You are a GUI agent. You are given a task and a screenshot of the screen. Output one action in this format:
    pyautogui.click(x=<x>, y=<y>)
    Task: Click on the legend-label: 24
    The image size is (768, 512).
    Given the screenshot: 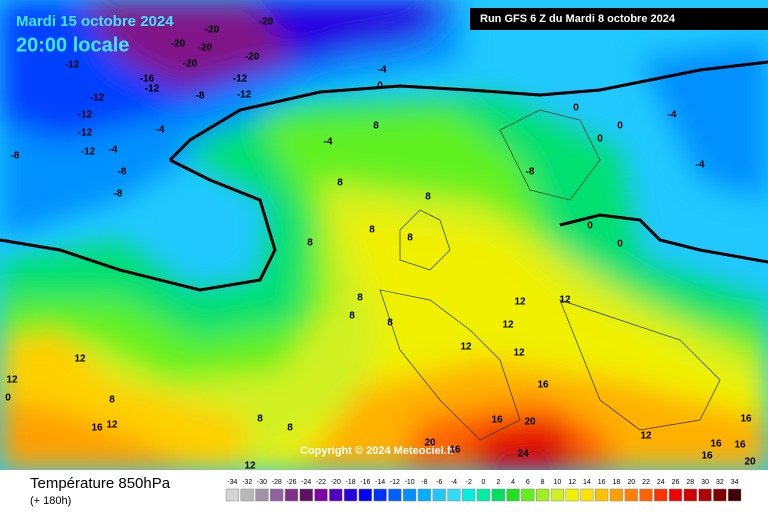 What is the action you would take?
    pyautogui.click(x=661, y=482)
    